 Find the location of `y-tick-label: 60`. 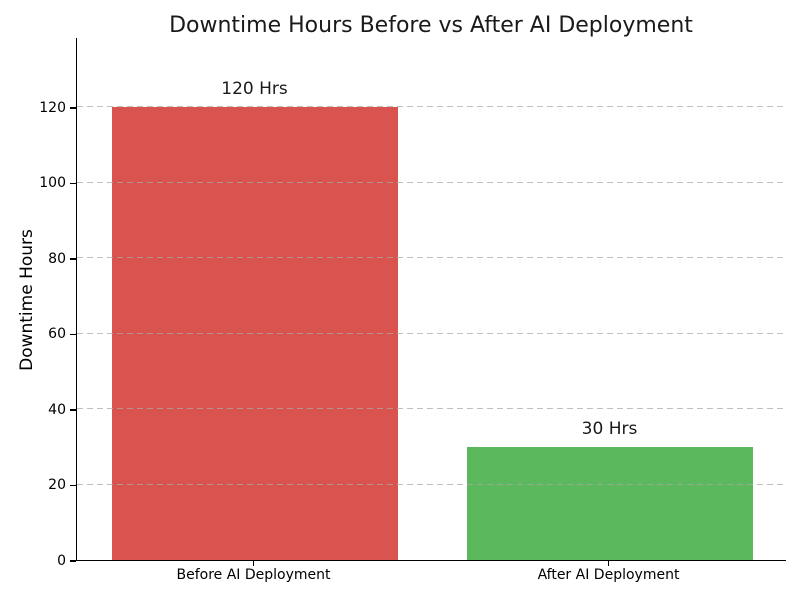

y-tick-label: 60 is located at coordinates (57, 334).